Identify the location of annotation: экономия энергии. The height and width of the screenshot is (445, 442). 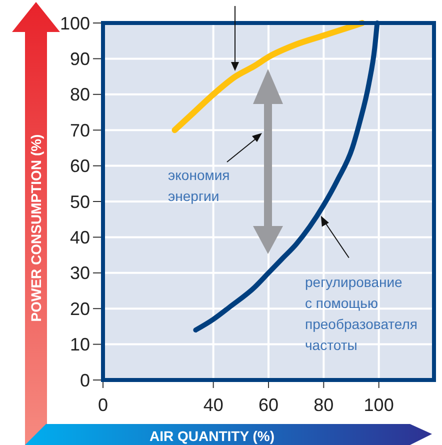
(199, 185).